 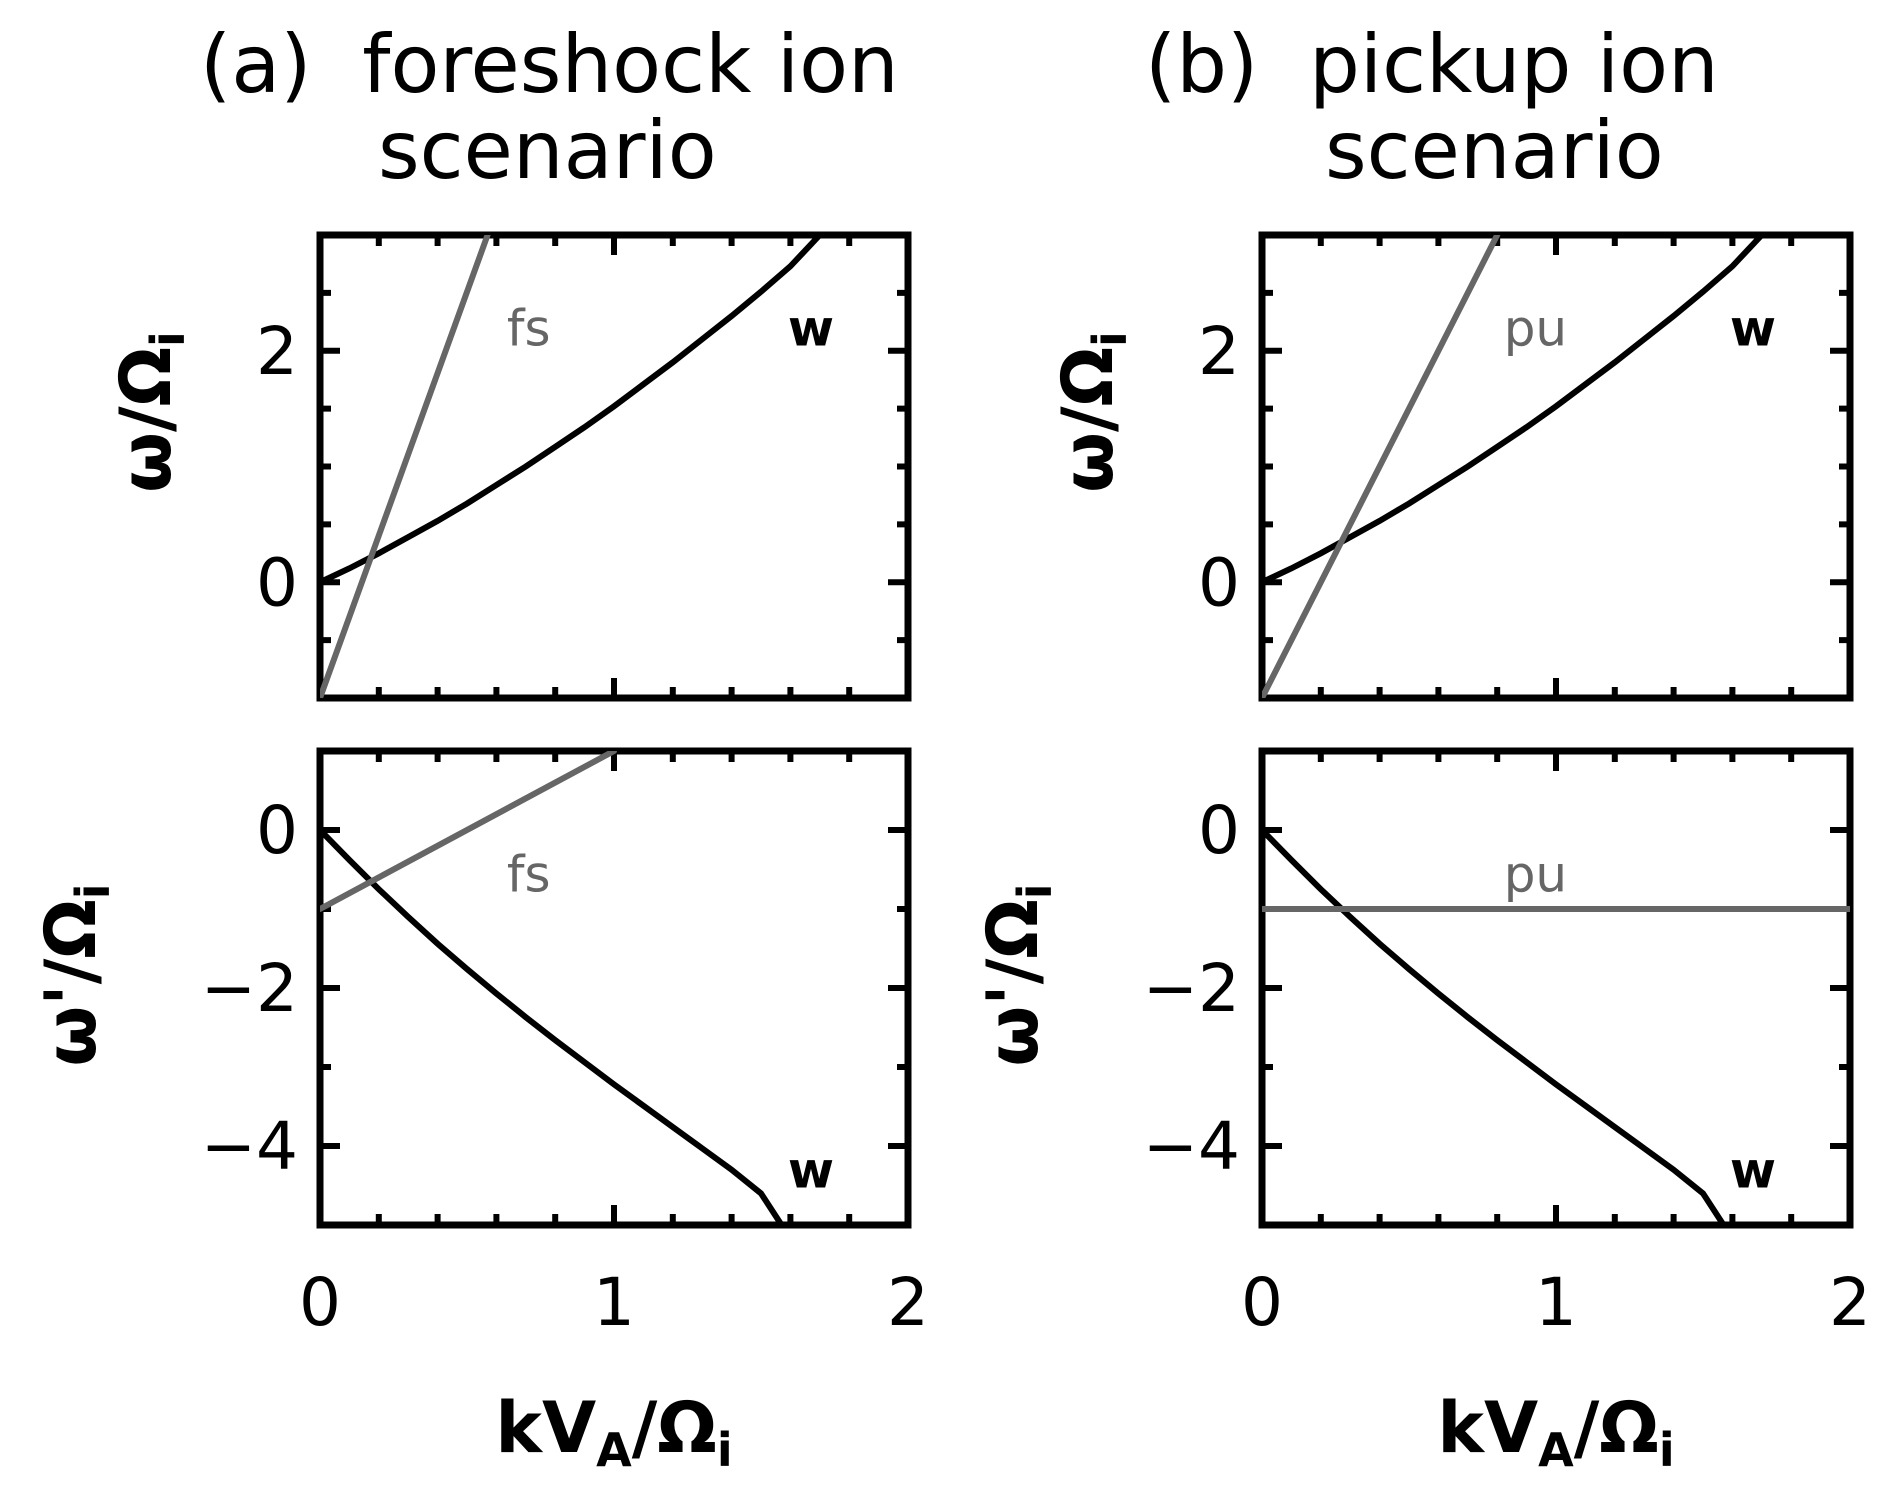 What do you see at coordinates (1017, 974) in the screenshot?
I see `y-axis-label-b-bottom: ω'/Ωi` at bounding box center [1017, 974].